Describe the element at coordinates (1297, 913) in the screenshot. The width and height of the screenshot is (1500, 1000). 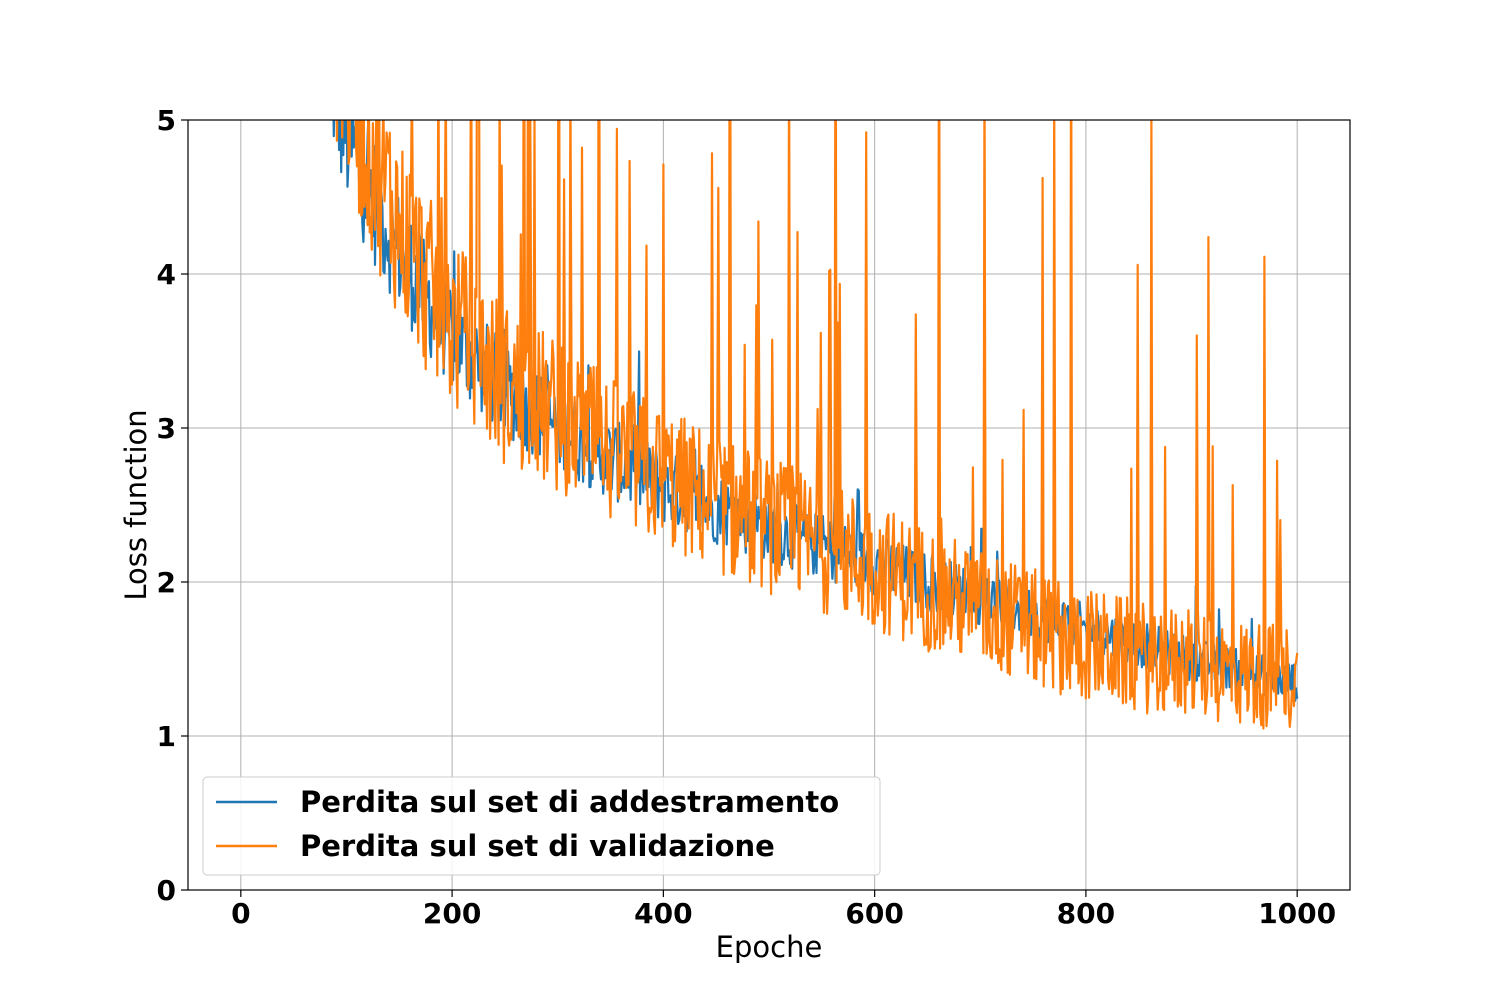
I see `x-tick-label: 1000` at that location.